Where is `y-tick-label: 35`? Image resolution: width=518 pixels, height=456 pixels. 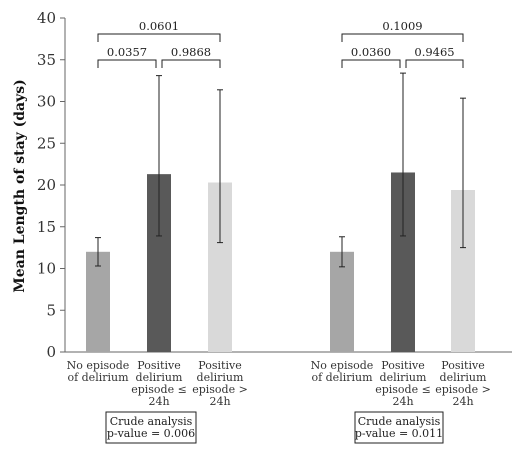
y-tick-label: 35 is located at coordinates (46, 60).